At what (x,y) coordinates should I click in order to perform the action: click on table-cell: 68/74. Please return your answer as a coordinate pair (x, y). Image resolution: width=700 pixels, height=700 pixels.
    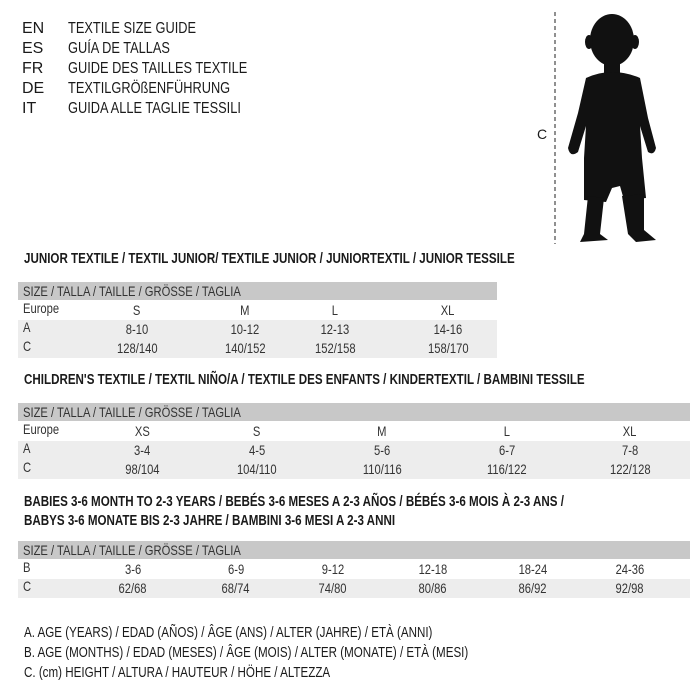
    Looking at the image, I should click on (236, 588).